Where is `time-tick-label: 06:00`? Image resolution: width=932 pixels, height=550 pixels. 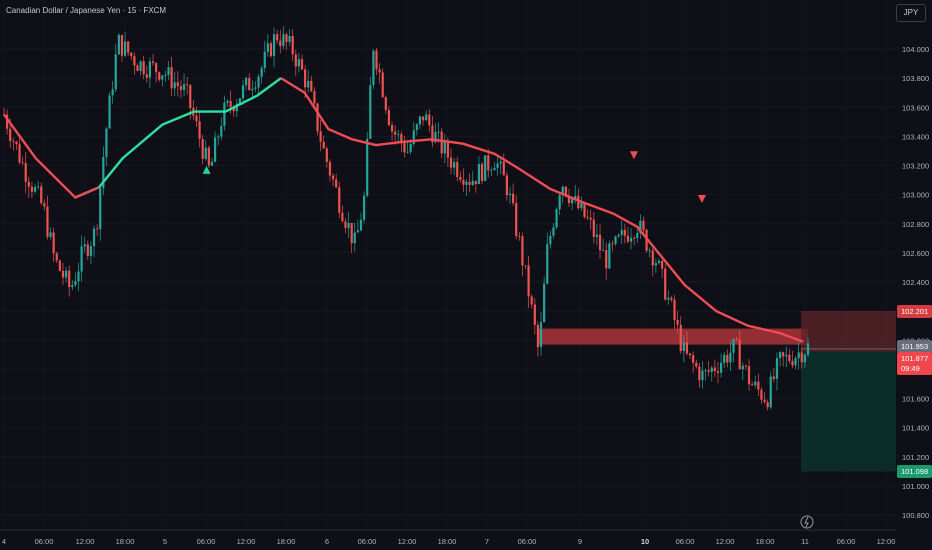 time-tick-label: 06:00 is located at coordinates (527, 541).